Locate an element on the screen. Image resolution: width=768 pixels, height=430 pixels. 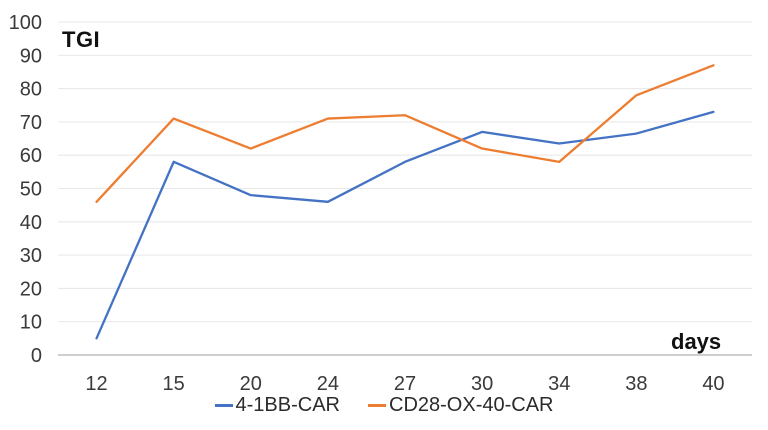
legend-label: CD28-OX-40-CAR is located at coordinates (471, 405).